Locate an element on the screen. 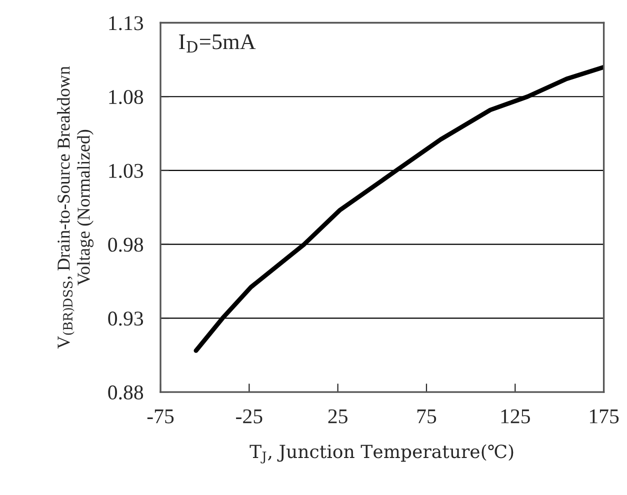 The image size is (627, 495). x-tick-label: 25 is located at coordinates (338, 416).